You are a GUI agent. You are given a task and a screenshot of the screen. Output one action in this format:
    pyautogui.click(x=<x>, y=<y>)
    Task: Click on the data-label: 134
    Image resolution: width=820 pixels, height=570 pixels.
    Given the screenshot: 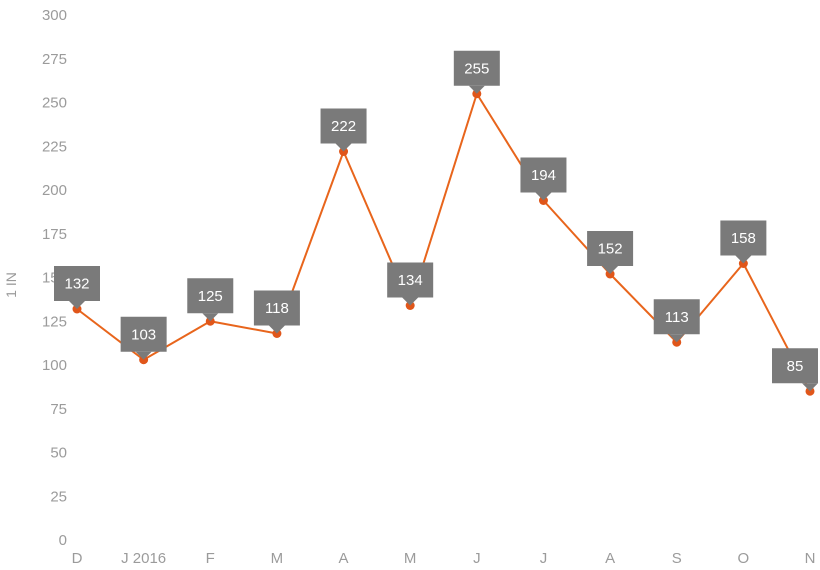 What is the action you would take?
    pyautogui.click(x=410, y=284)
    